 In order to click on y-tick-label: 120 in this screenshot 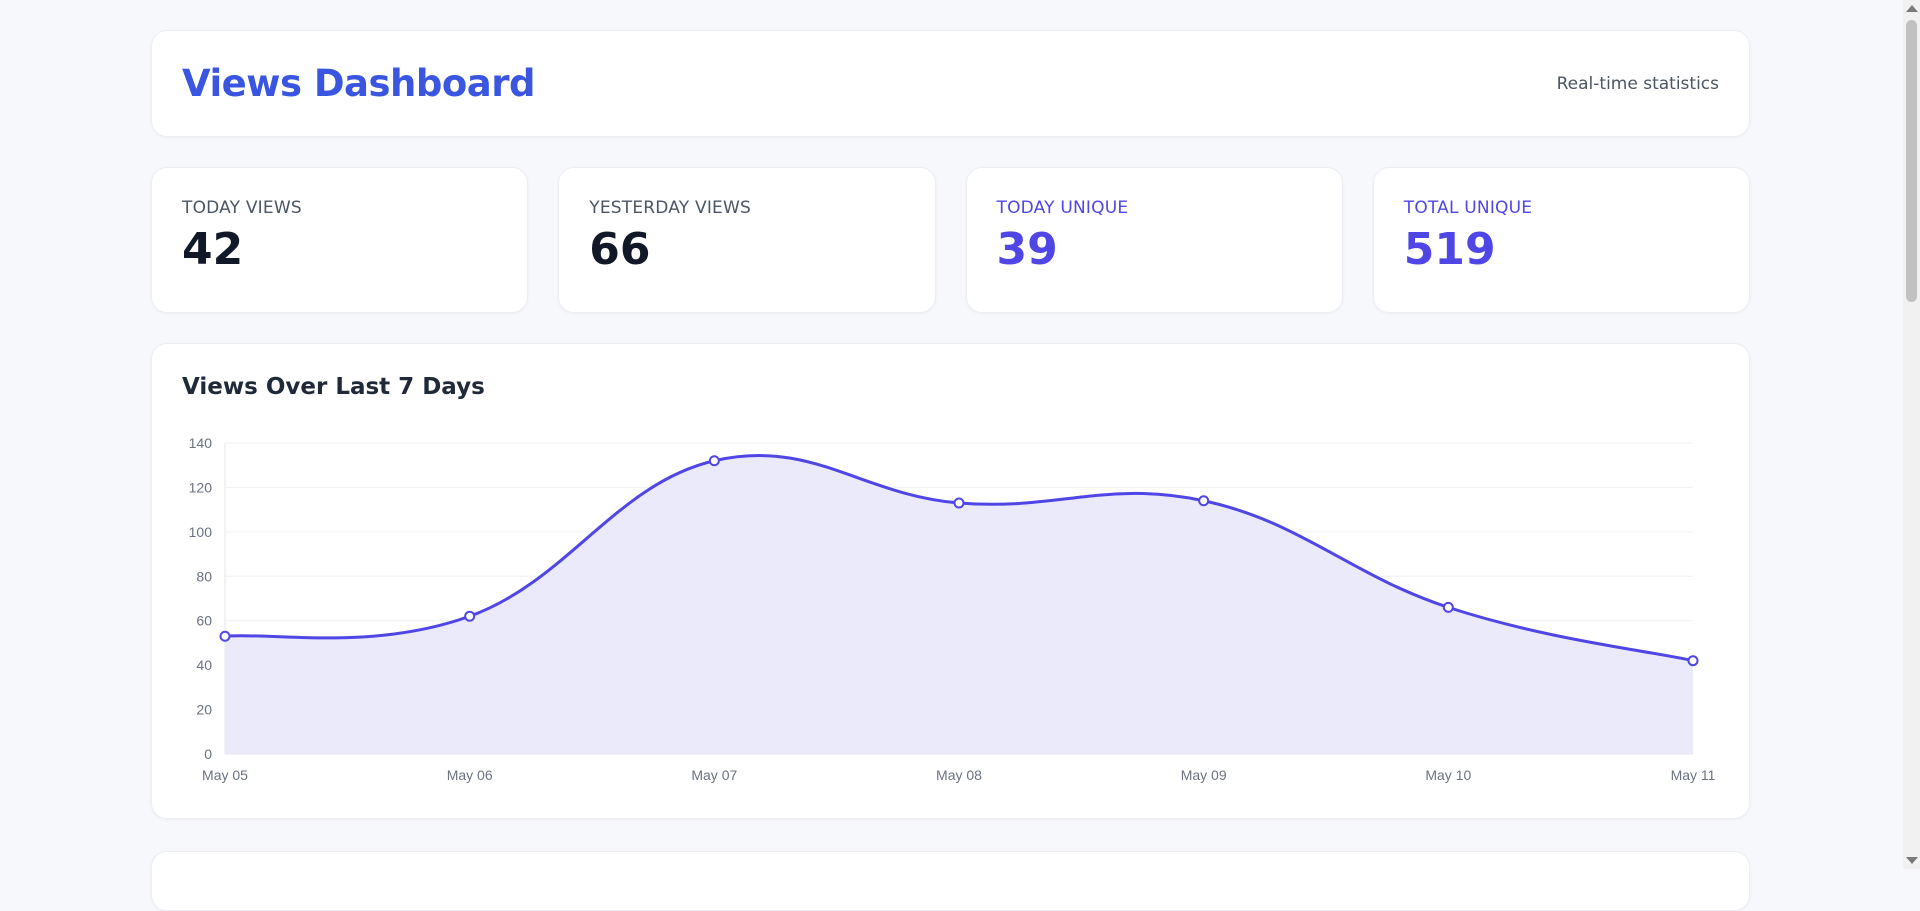, I will do `click(201, 487)`.